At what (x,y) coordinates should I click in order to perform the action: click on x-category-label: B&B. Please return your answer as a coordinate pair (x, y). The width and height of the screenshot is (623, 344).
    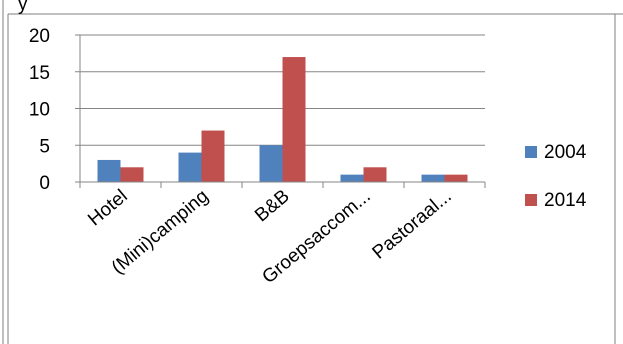
    Looking at the image, I should click on (272, 206).